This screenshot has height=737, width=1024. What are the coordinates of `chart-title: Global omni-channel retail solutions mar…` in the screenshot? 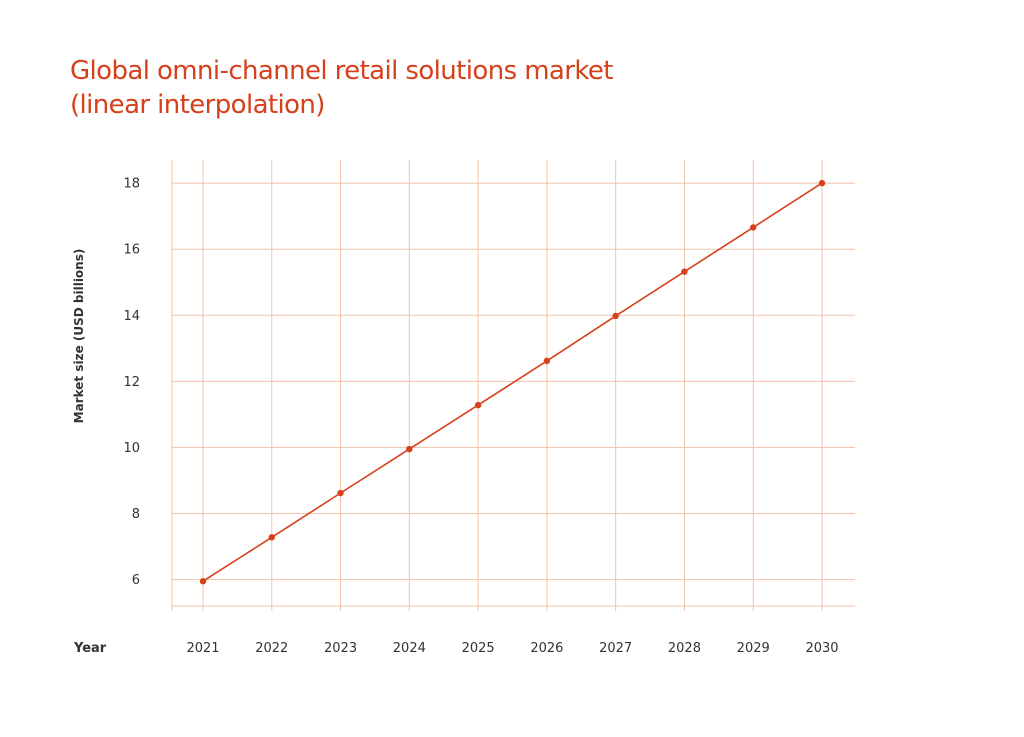 It's located at (390, 88).